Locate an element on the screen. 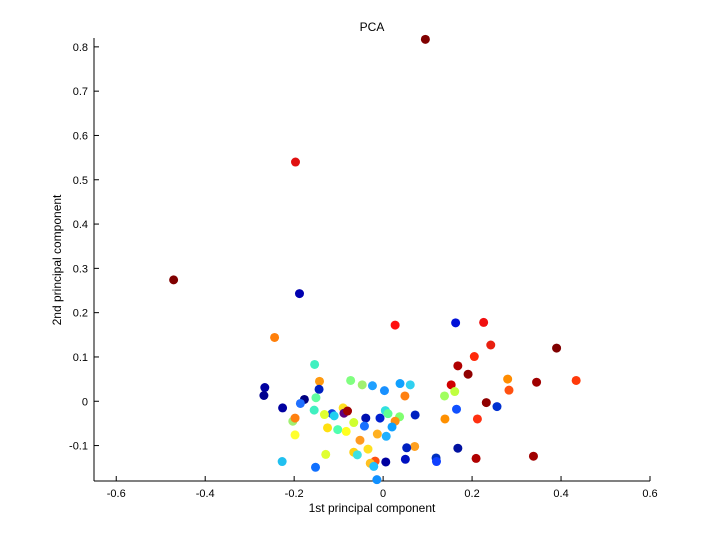 Image resolution: width=720 pixels, height=540 pixels. x-axis-label: 1st principal component is located at coordinates (372, 508).